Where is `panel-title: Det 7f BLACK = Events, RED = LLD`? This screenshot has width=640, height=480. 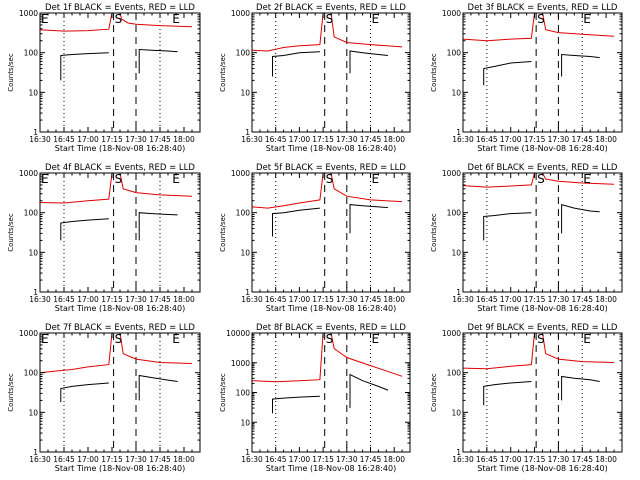
panel-title: Det 7f BLACK = Events, RED = LLD is located at coordinates (120, 328).